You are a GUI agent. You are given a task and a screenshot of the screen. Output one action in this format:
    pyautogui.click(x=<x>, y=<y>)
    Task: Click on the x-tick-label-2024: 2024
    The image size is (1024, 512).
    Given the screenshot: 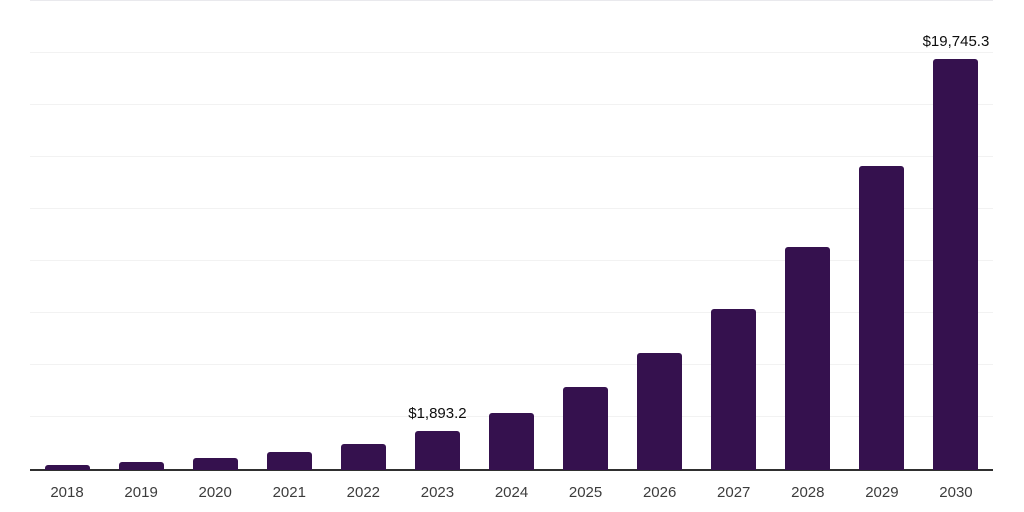 What is the action you would take?
    pyautogui.click(x=511, y=492)
    